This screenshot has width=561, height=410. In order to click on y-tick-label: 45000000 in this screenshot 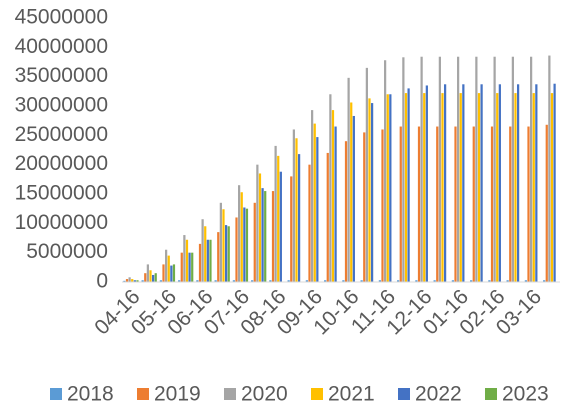, I will do `click(61, 17)`.